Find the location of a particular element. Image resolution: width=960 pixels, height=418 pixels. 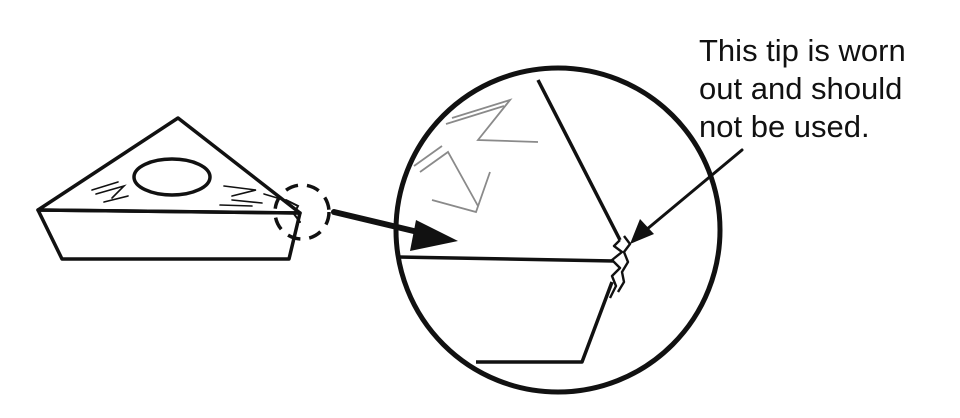

insert-top-face is located at coordinates (169, 165).